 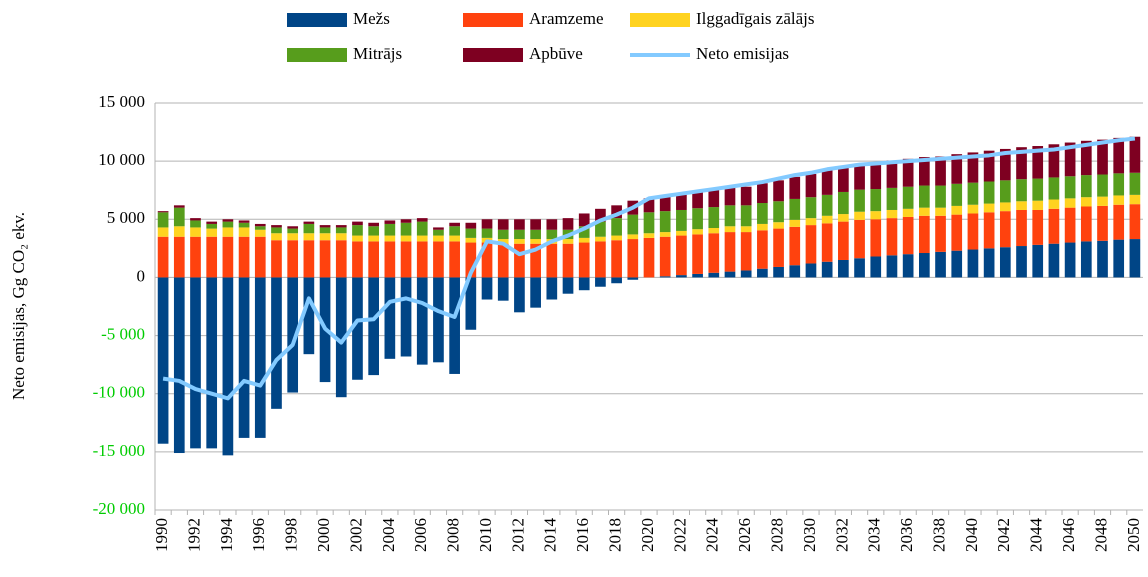 What do you see at coordinates (119, 392) in the screenshot?
I see `y-tick-label: -10 000` at bounding box center [119, 392].